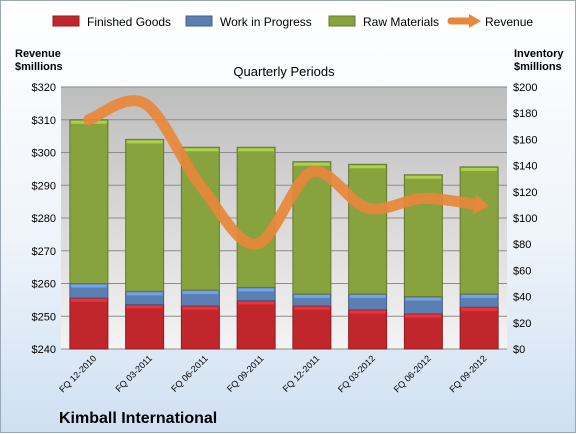 The width and height of the screenshot is (576, 434). Describe the element at coordinates (129, 22) in the screenshot. I see `legend-label: Finished Goods` at that location.